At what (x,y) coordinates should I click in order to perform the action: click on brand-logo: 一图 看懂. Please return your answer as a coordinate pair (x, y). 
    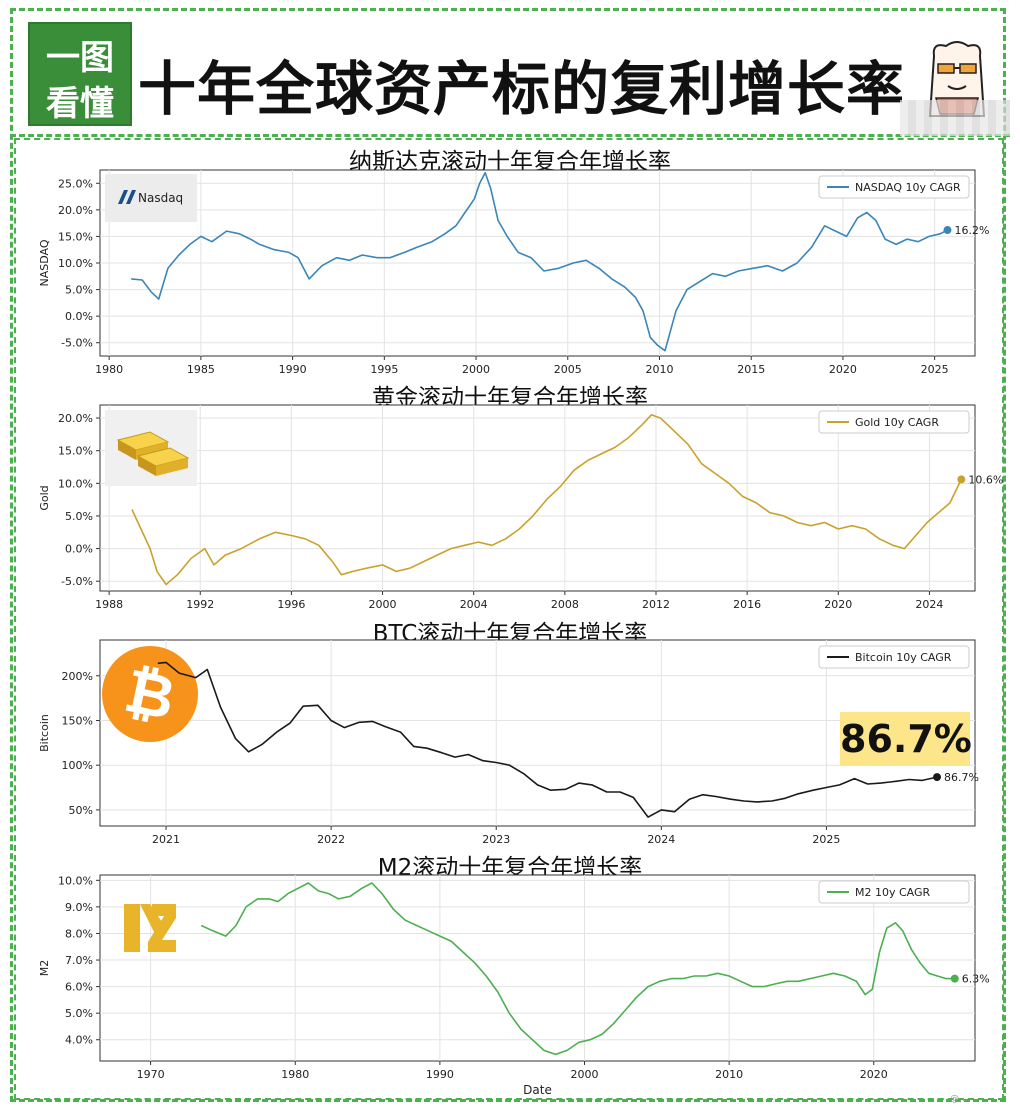
    Looking at the image, I should click on (80, 74).